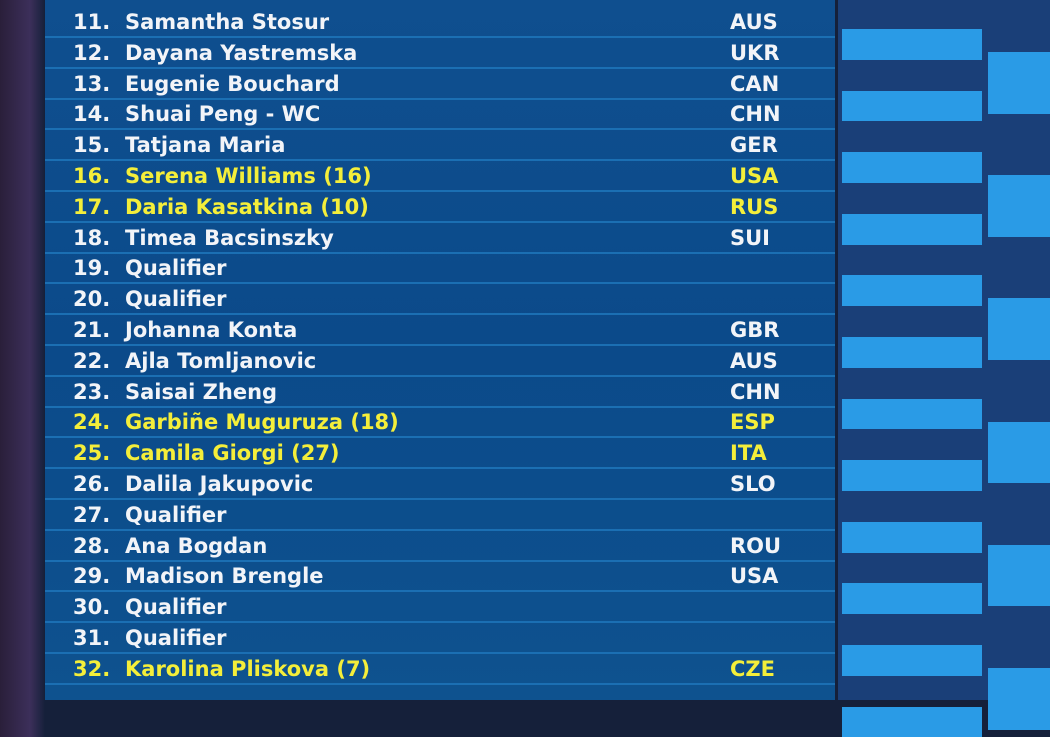 The width and height of the screenshot is (1050, 737). I want to click on player-name: Karolina Pliskova (7), so click(248, 668).